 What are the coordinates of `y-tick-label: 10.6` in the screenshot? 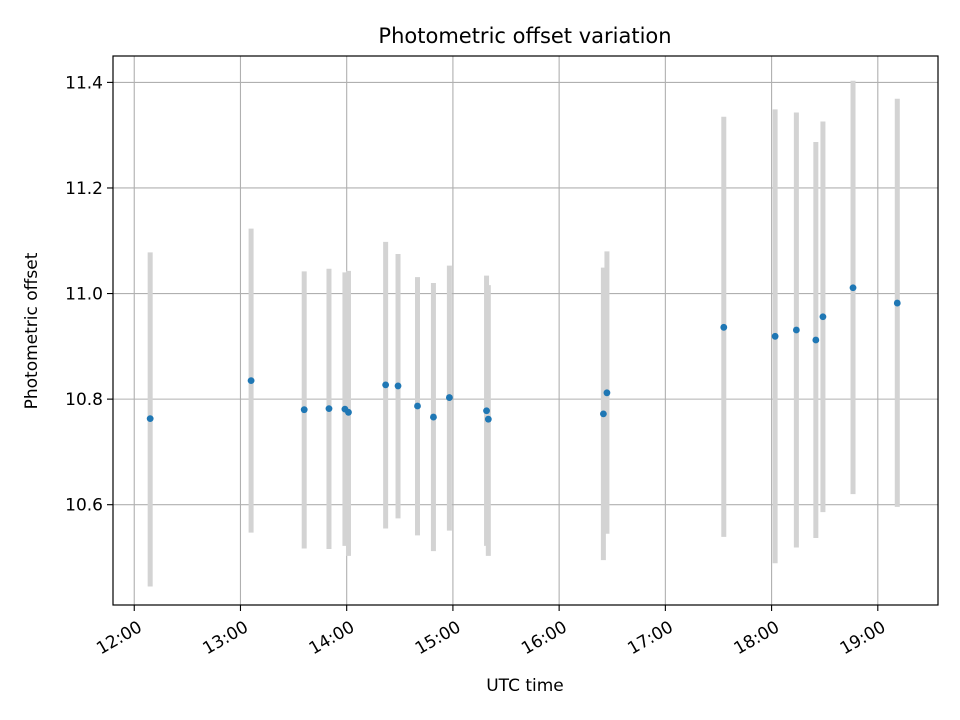 It's located at (84, 506).